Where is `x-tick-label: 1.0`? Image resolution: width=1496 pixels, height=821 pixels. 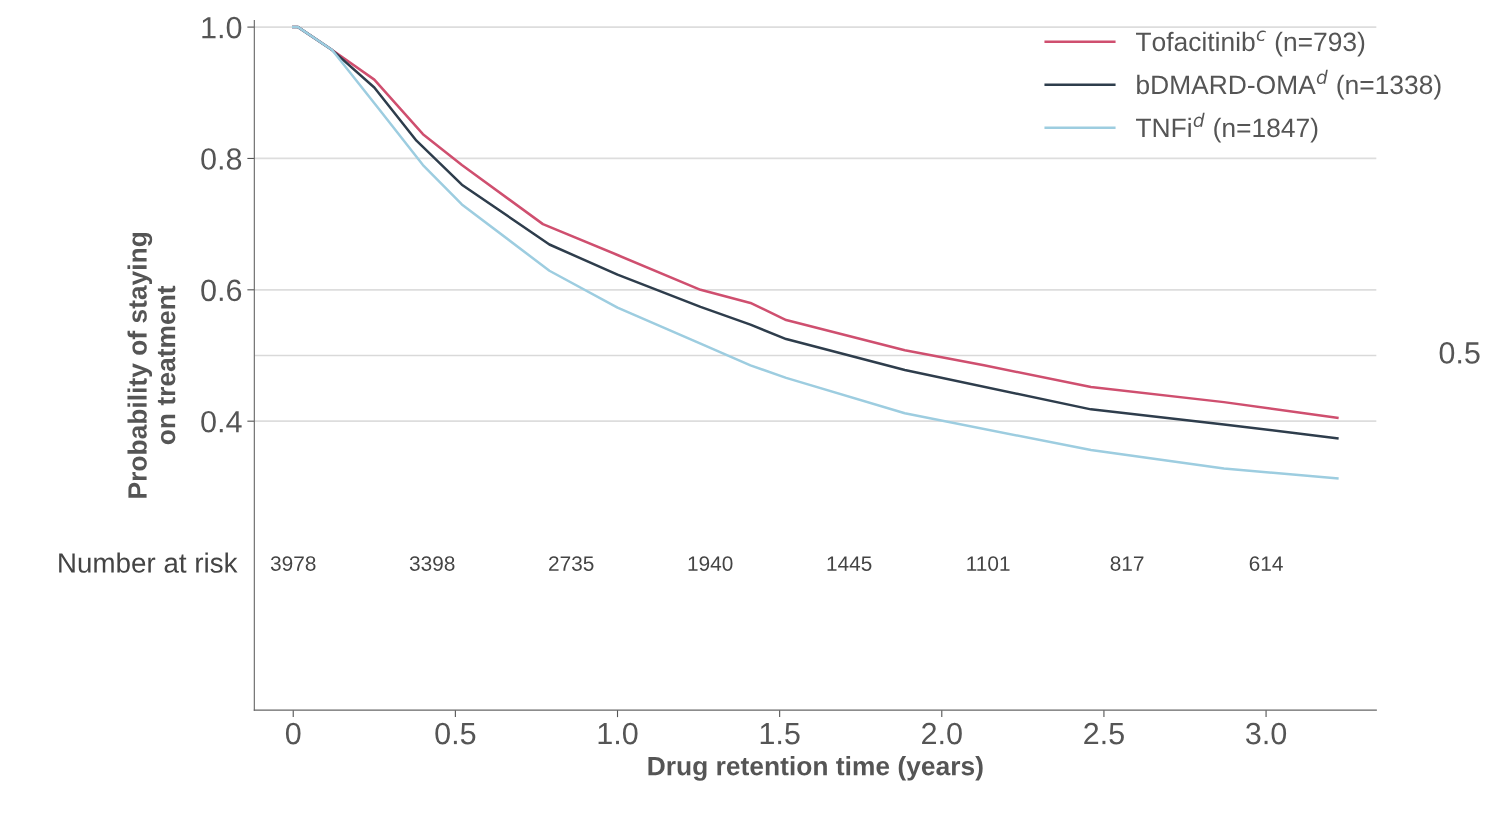
x-tick-label: 1.0 is located at coordinates (618, 733).